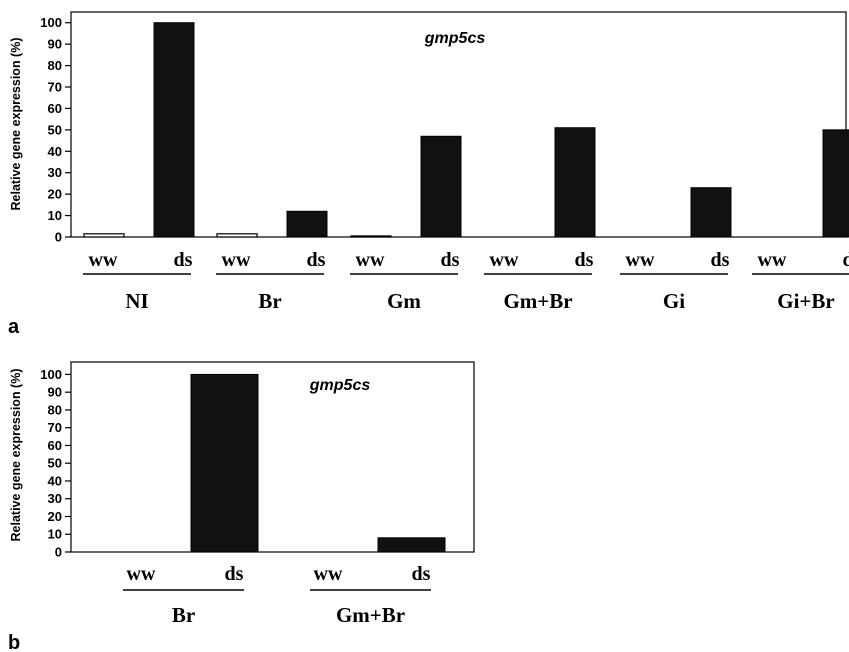 This screenshot has width=849, height=652. What do you see at coordinates (404, 301) in the screenshot?
I see `group-label: Gm` at bounding box center [404, 301].